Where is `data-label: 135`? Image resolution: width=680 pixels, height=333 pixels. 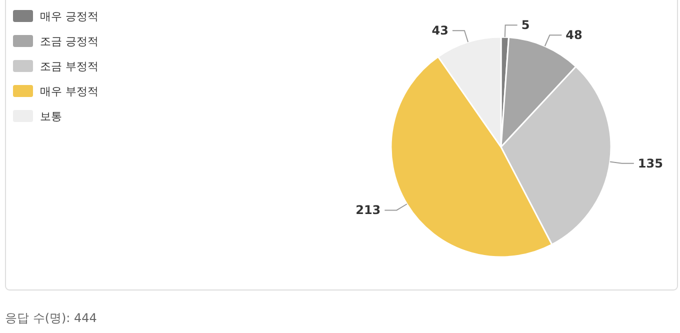
data-label: 135 is located at coordinates (650, 163).